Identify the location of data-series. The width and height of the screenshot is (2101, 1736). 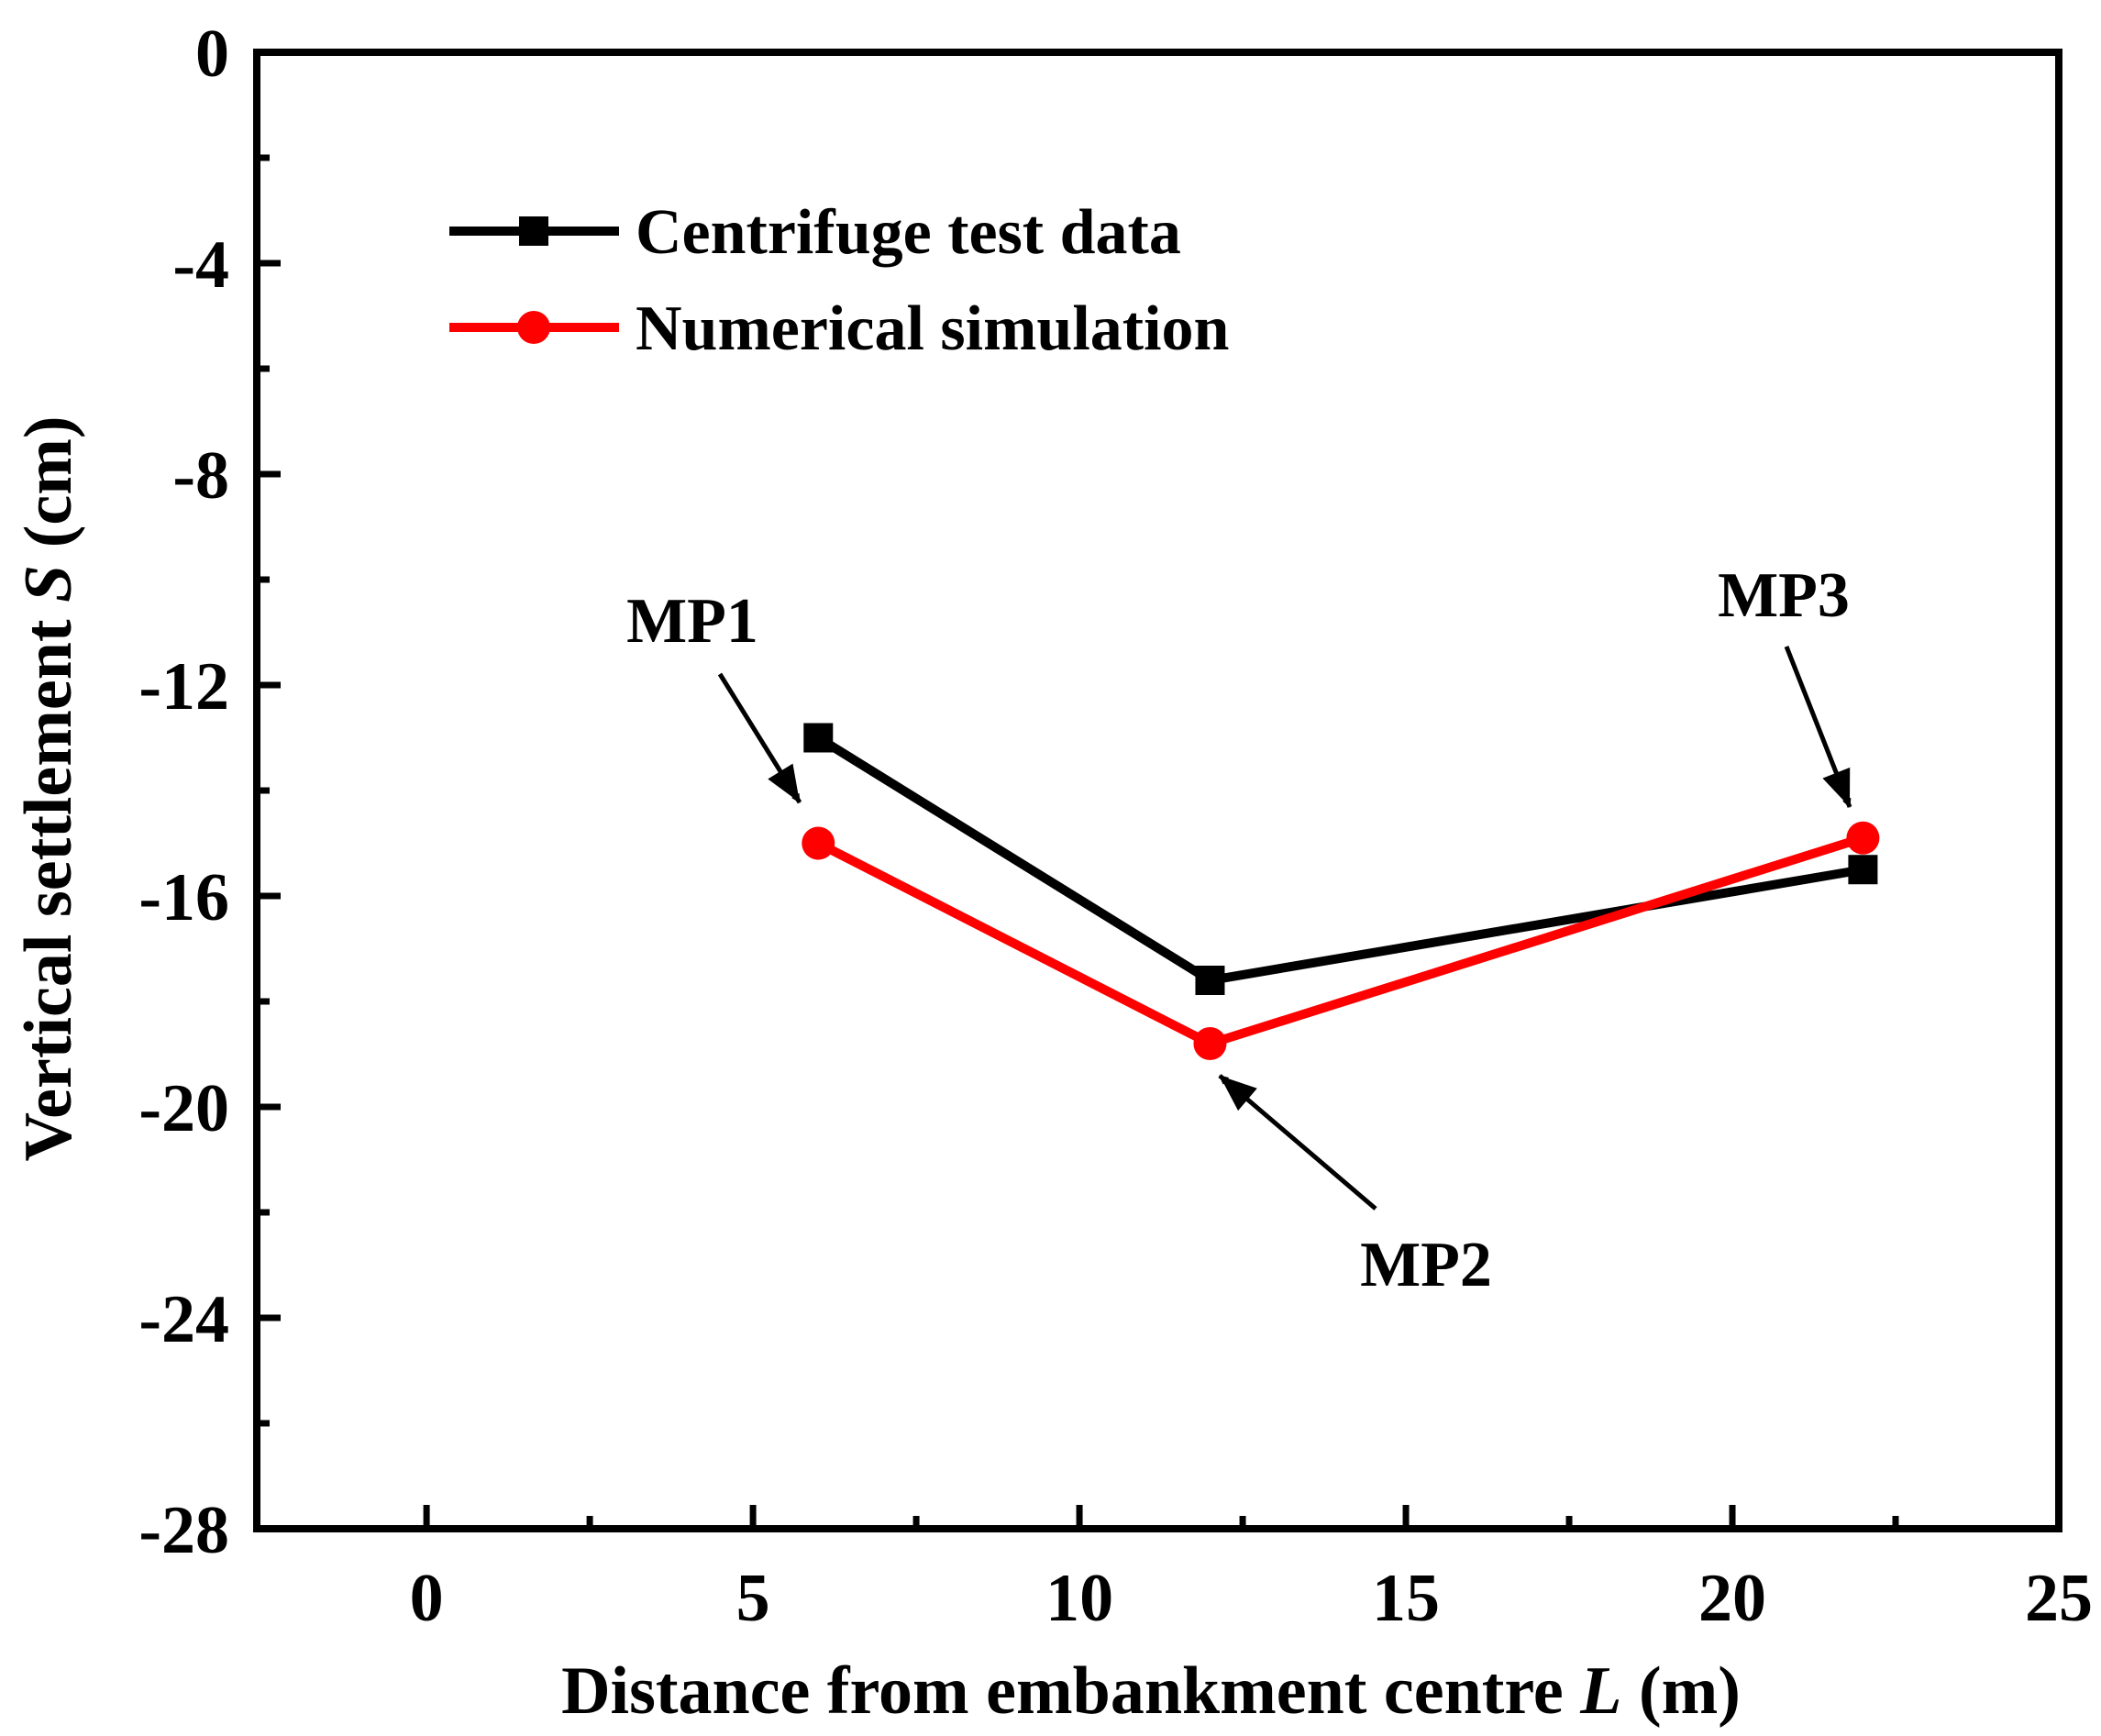
(1341, 891).